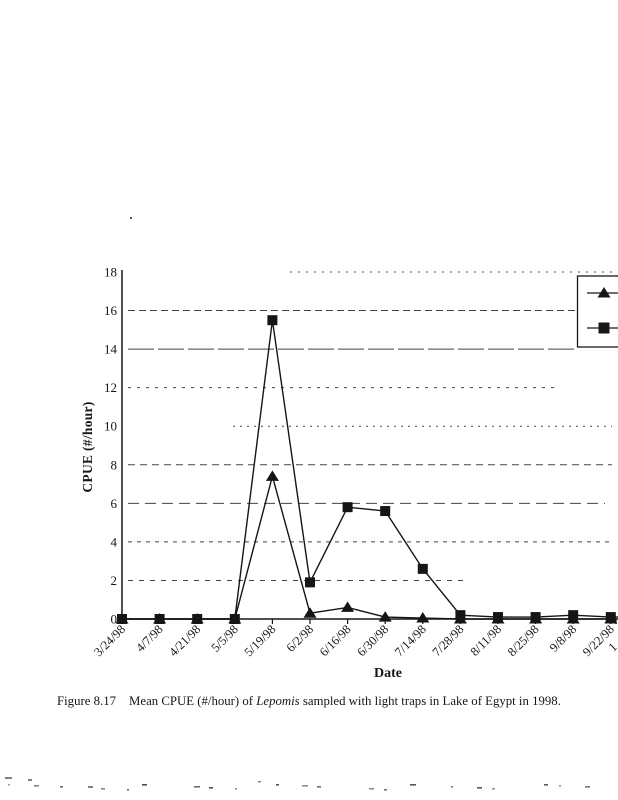  I want to click on x-tick-label: 6/30/98, so click(372, 640).